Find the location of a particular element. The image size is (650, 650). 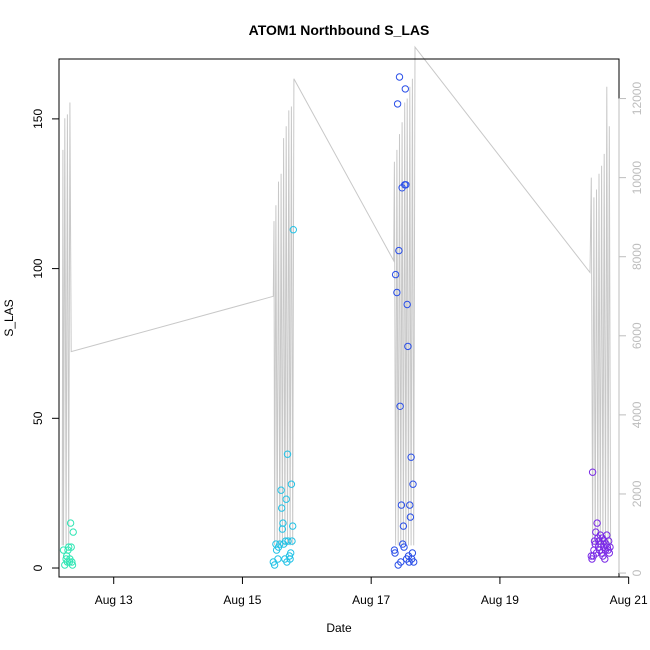

y2-tick-label: 2000 is located at coordinates (637, 493).